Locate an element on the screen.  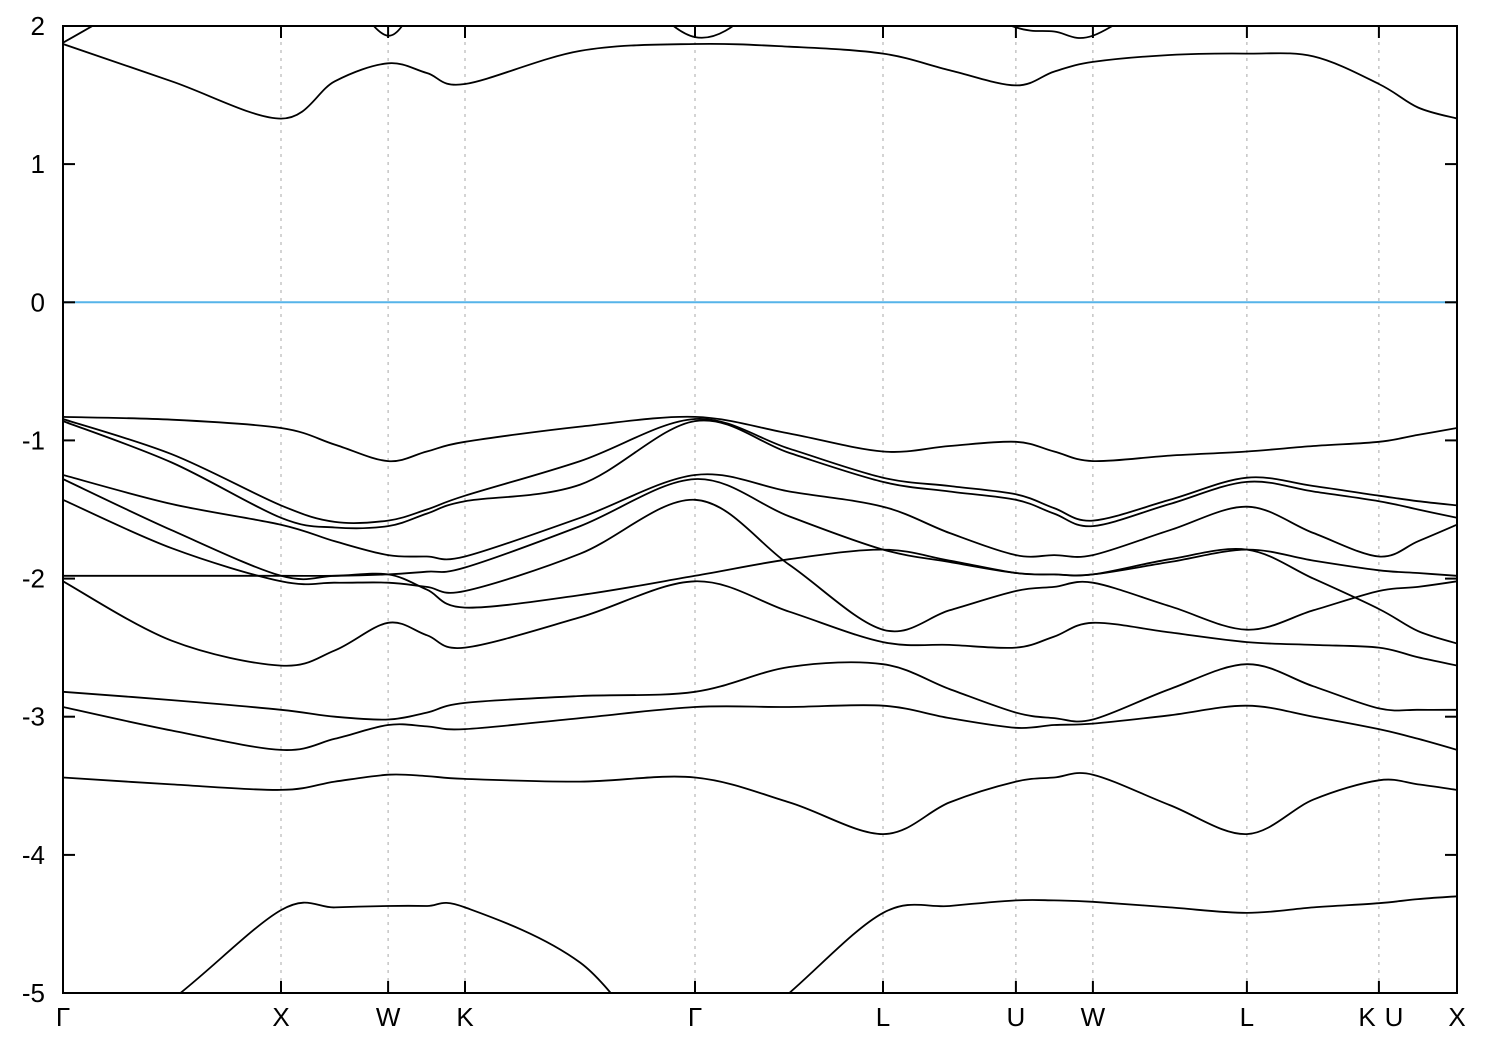
y-tick-label: -5 is located at coordinates (33, 993).